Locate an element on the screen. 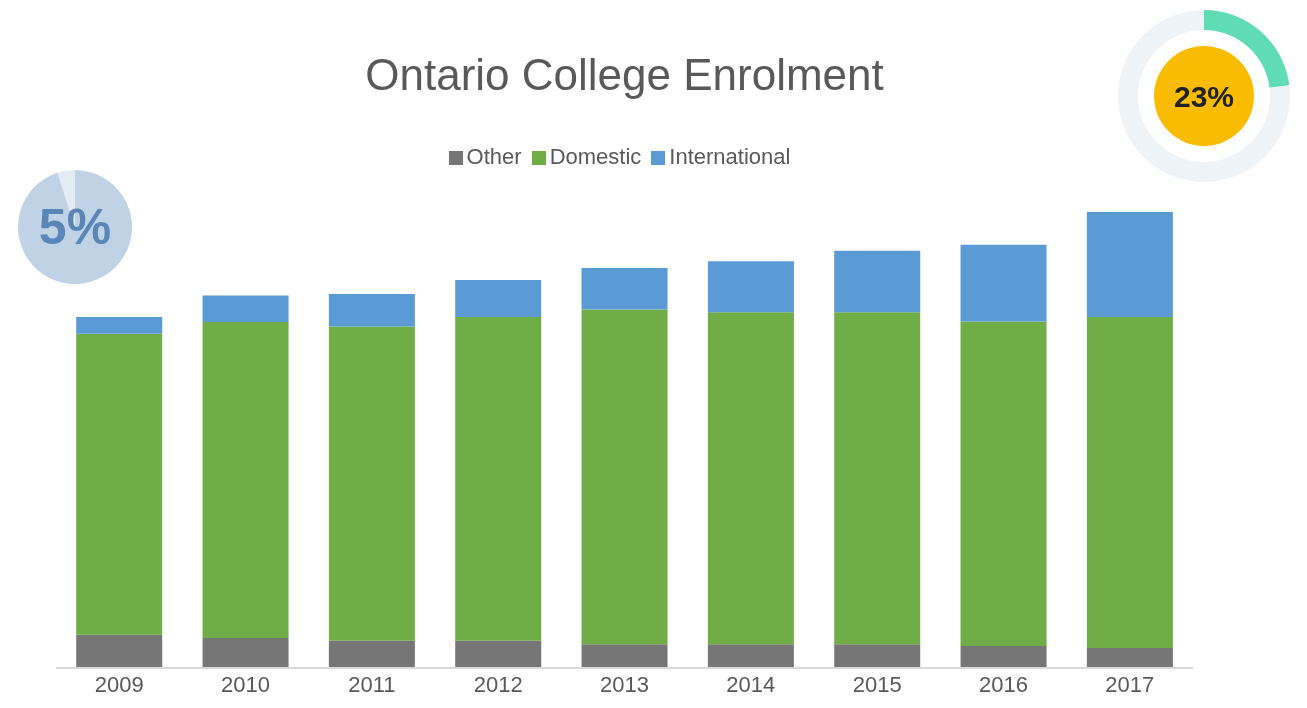  chart-title: Ontario College Enrolment is located at coordinates (624, 74).